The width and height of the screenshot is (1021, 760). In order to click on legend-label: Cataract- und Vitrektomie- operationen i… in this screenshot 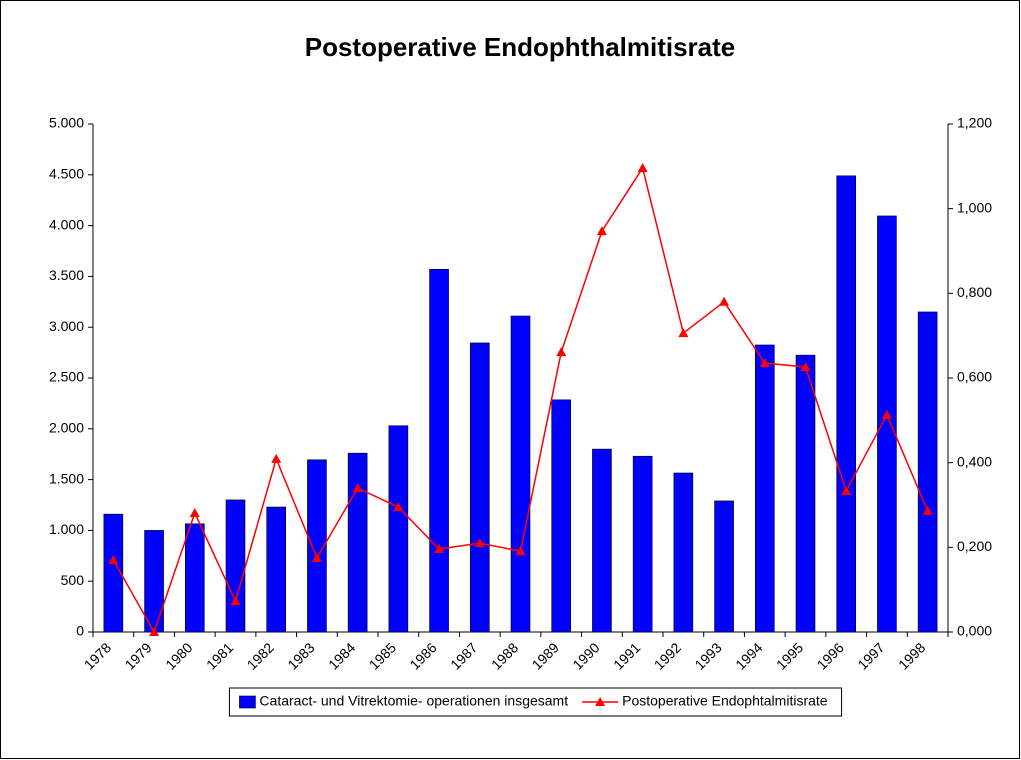, I will do `click(413, 701)`.